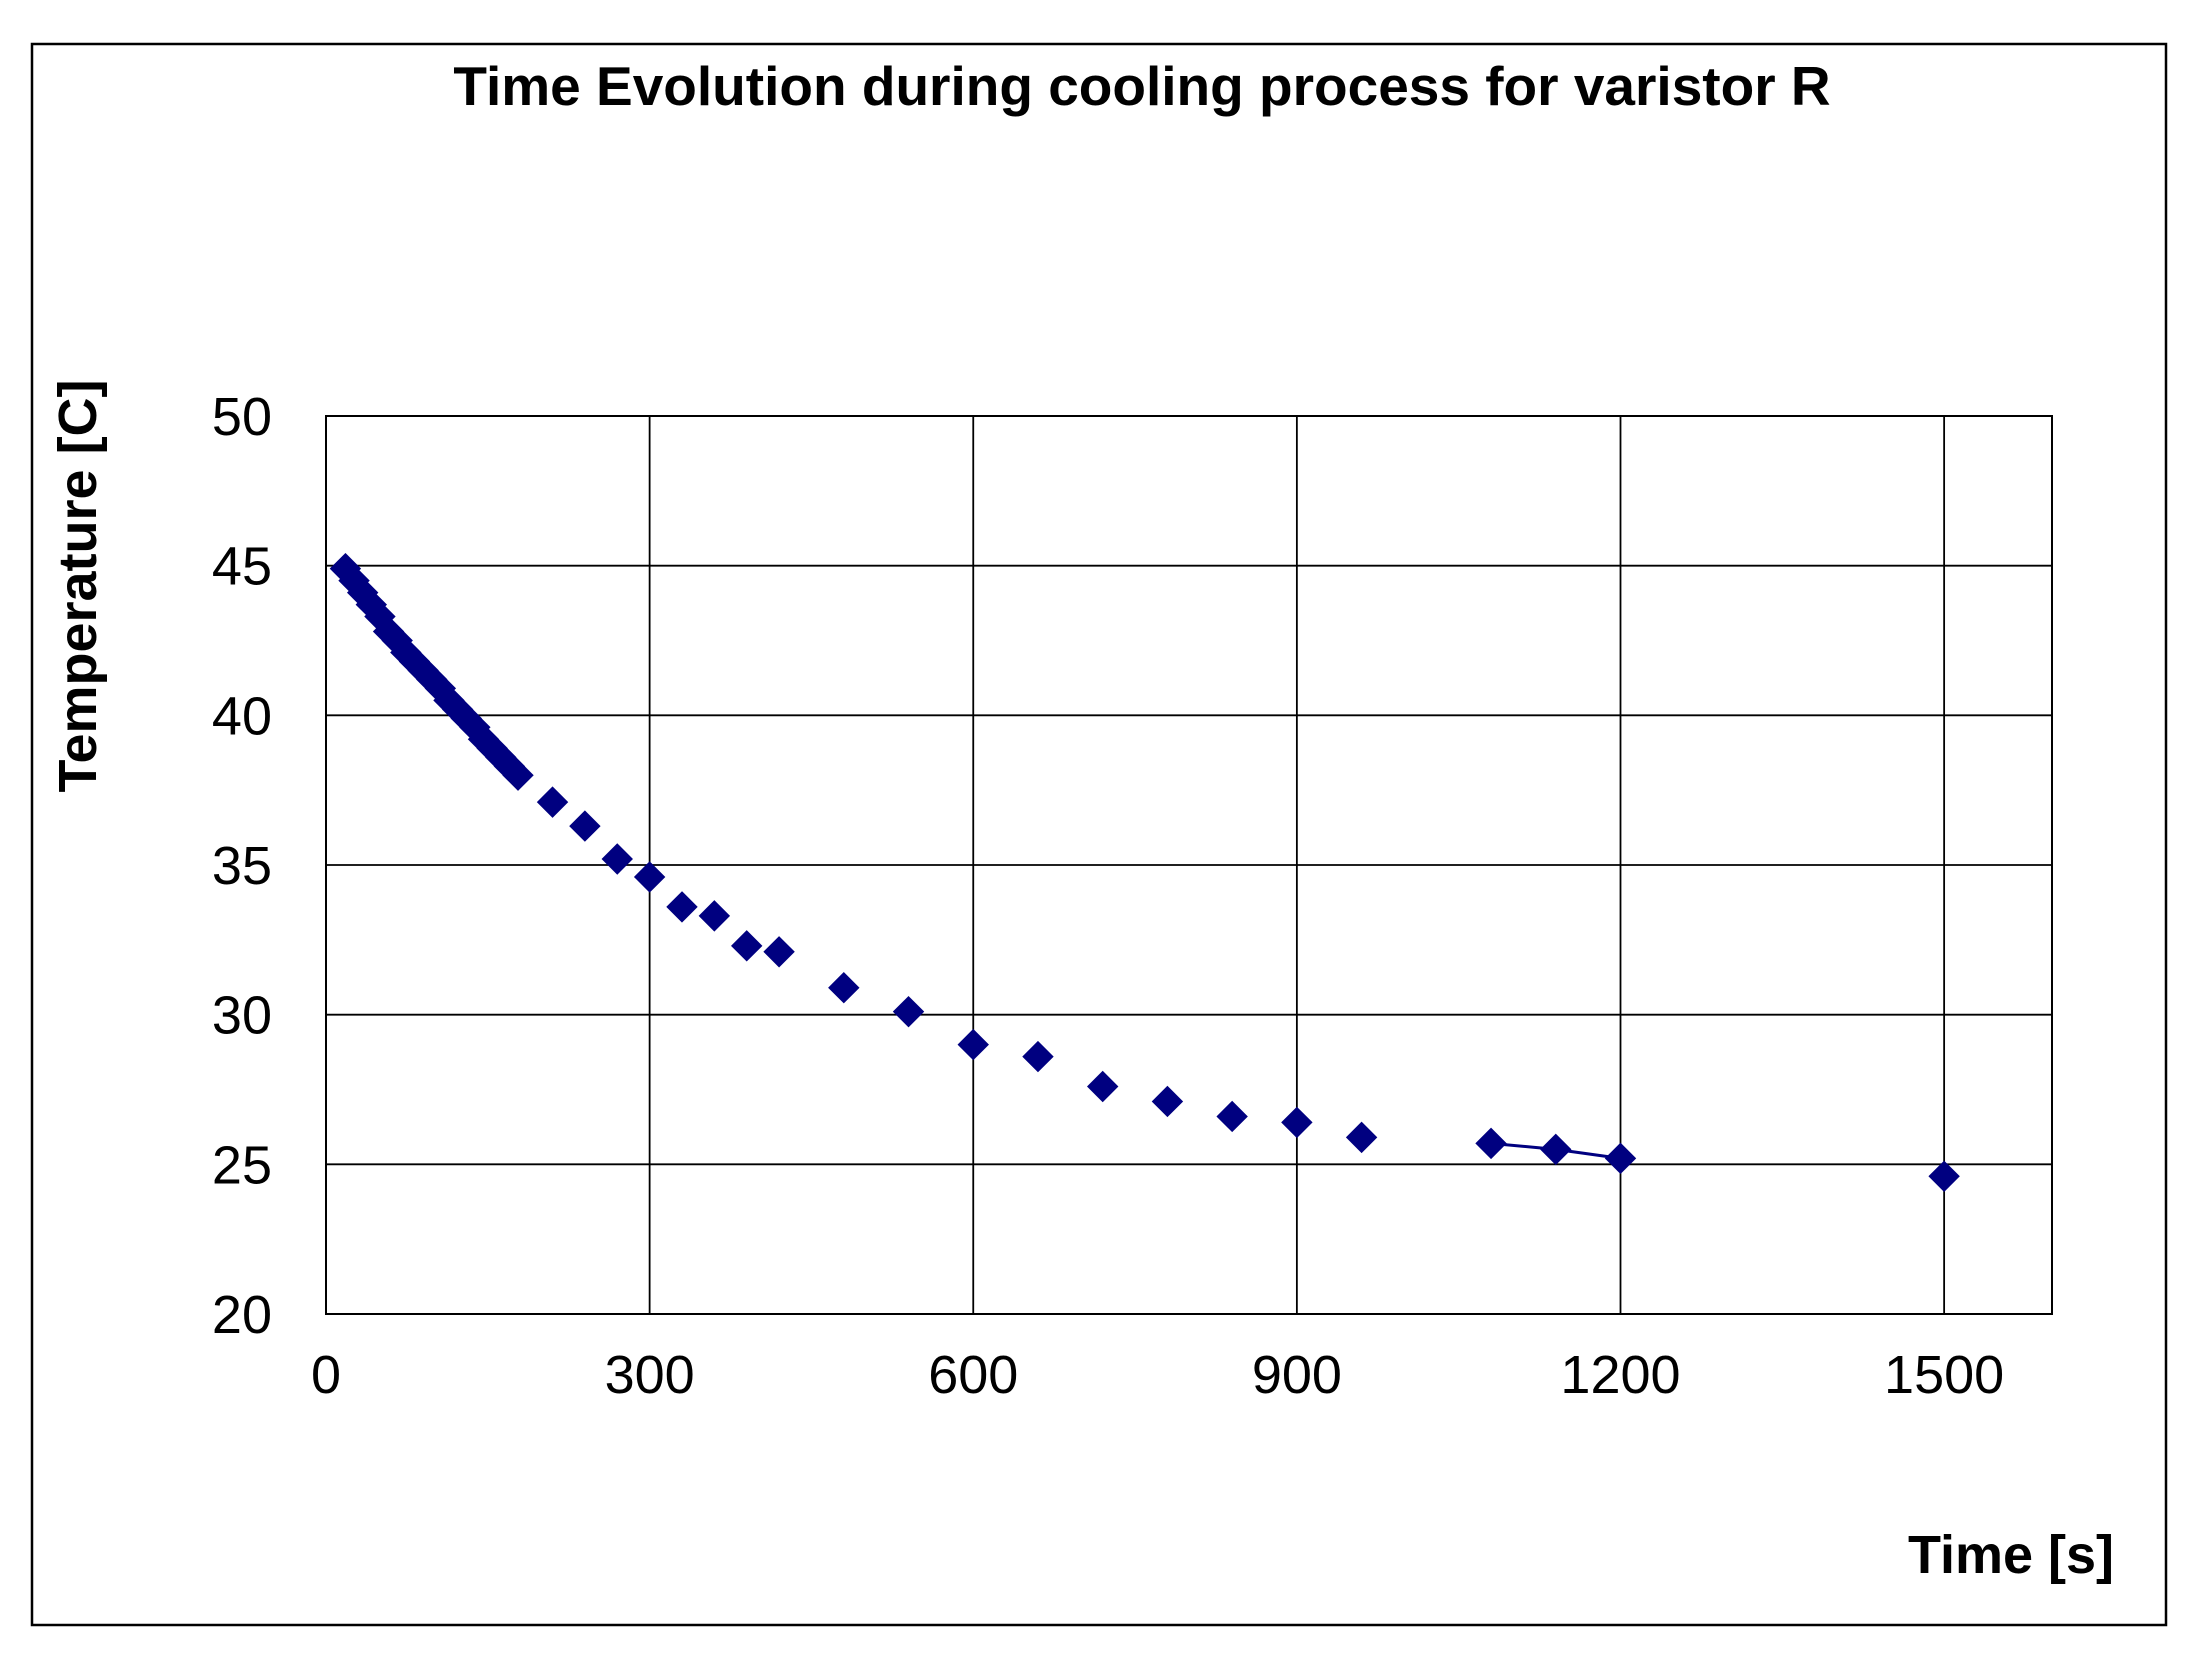 Image resolution: width=2192 pixels, height=1657 pixels. I want to click on y-tick-label-40: 40, so click(242, 716).